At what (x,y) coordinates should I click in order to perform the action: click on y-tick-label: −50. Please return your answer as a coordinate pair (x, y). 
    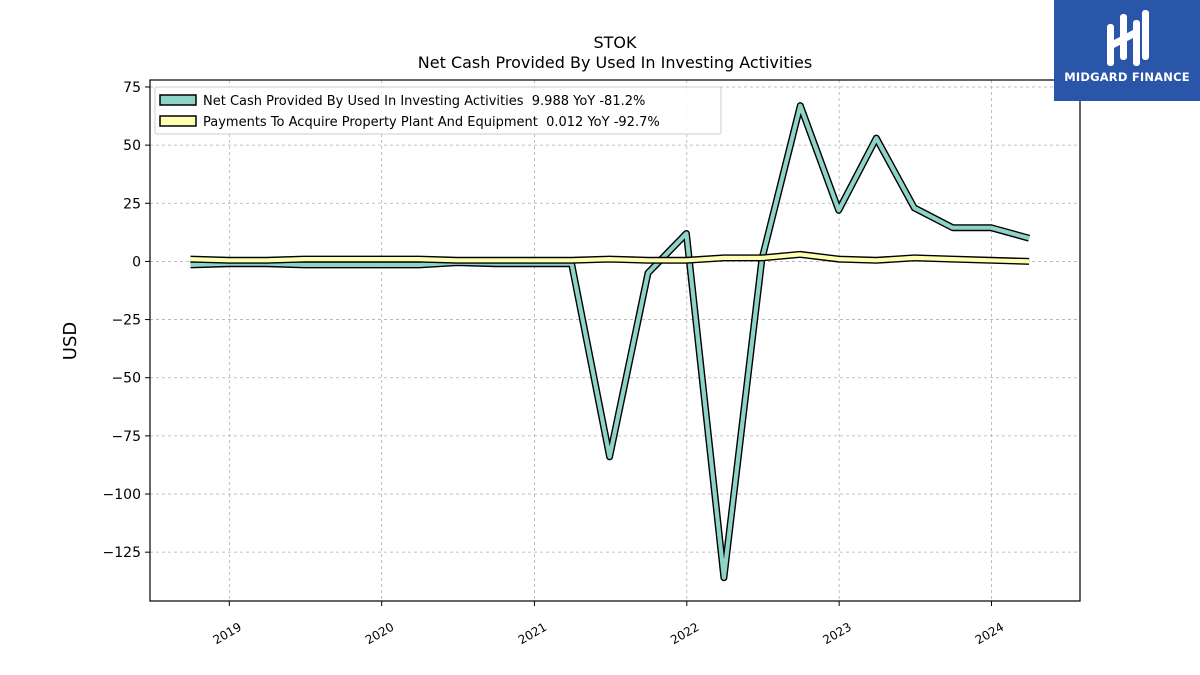
    Looking at the image, I should click on (126, 379).